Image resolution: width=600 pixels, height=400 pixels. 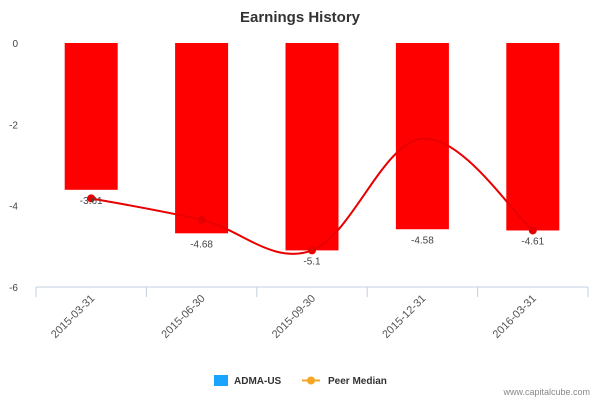 What do you see at coordinates (312, 261) in the screenshot?
I see `bar-data-label: -5.1` at bounding box center [312, 261].